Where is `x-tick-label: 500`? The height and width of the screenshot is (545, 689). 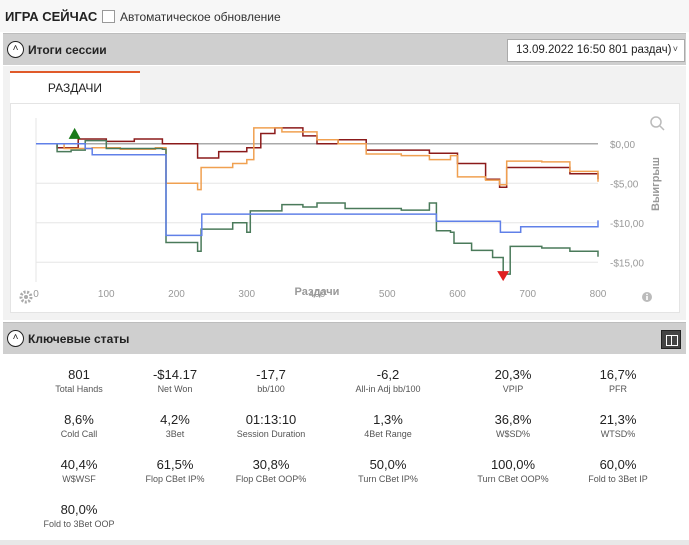
x-tick-label: 500 is located at coordinates (387, 294).